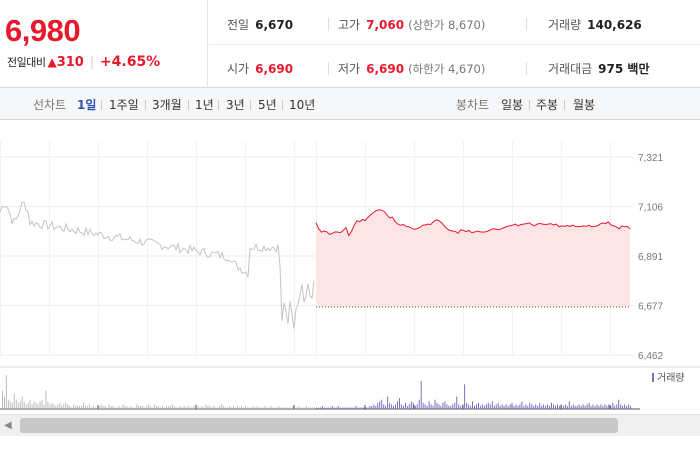 This screenshot has width=700, height=450. I want to click on prev-close-value: 6,670, so click(274, 25).